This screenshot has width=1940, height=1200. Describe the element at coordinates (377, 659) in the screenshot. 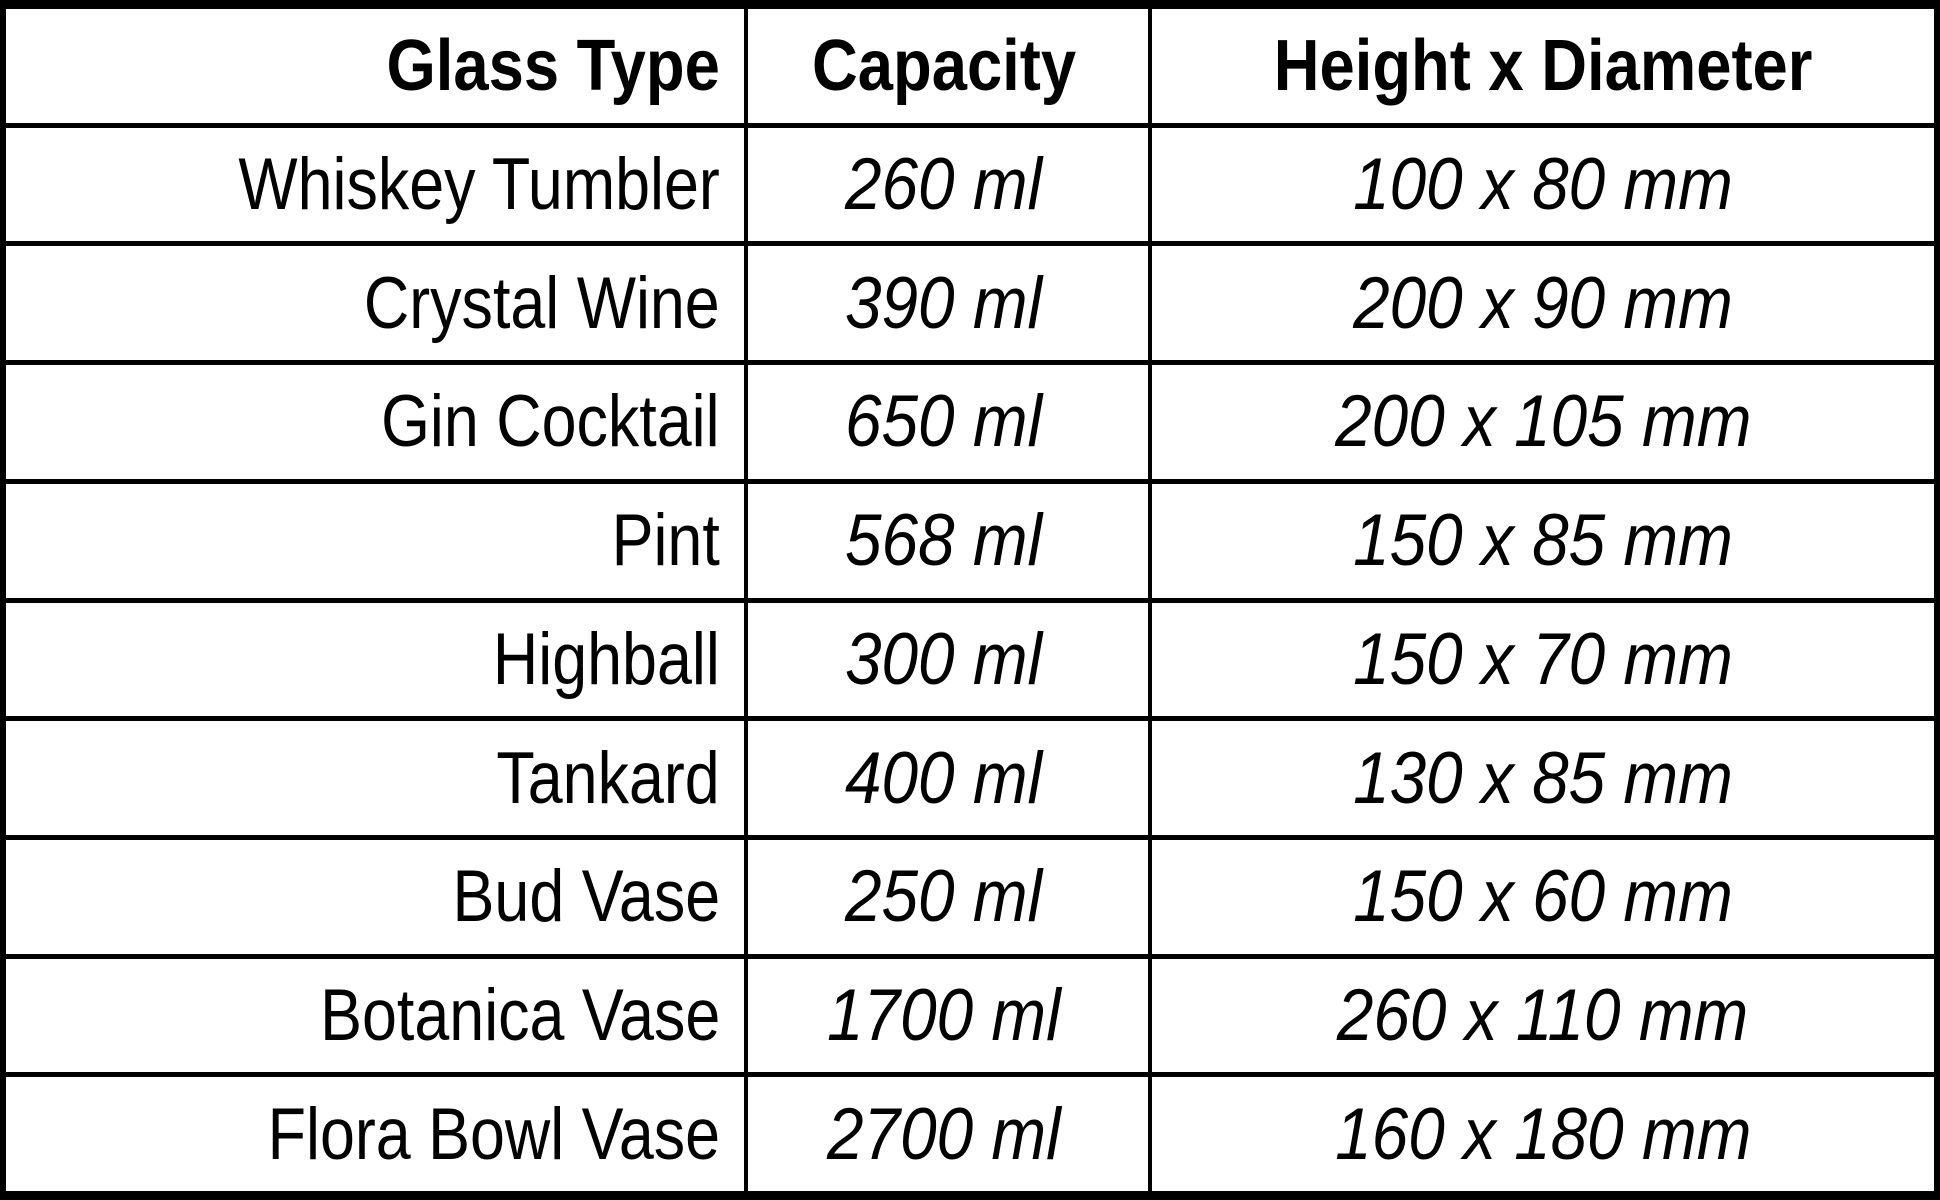

I see `cell-glass-type: Highball` at that location.